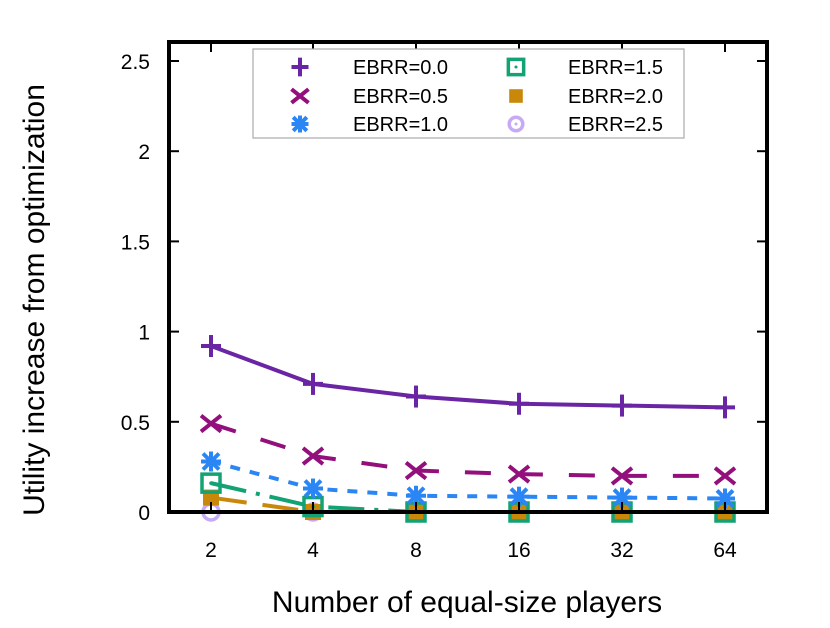 The width and height of the screenshot is (830, 628). What do you see at coordinates (615, 68) in the screenshot?
I see `legend-label: EBRR=1.5` at bounding box center [615, 68].